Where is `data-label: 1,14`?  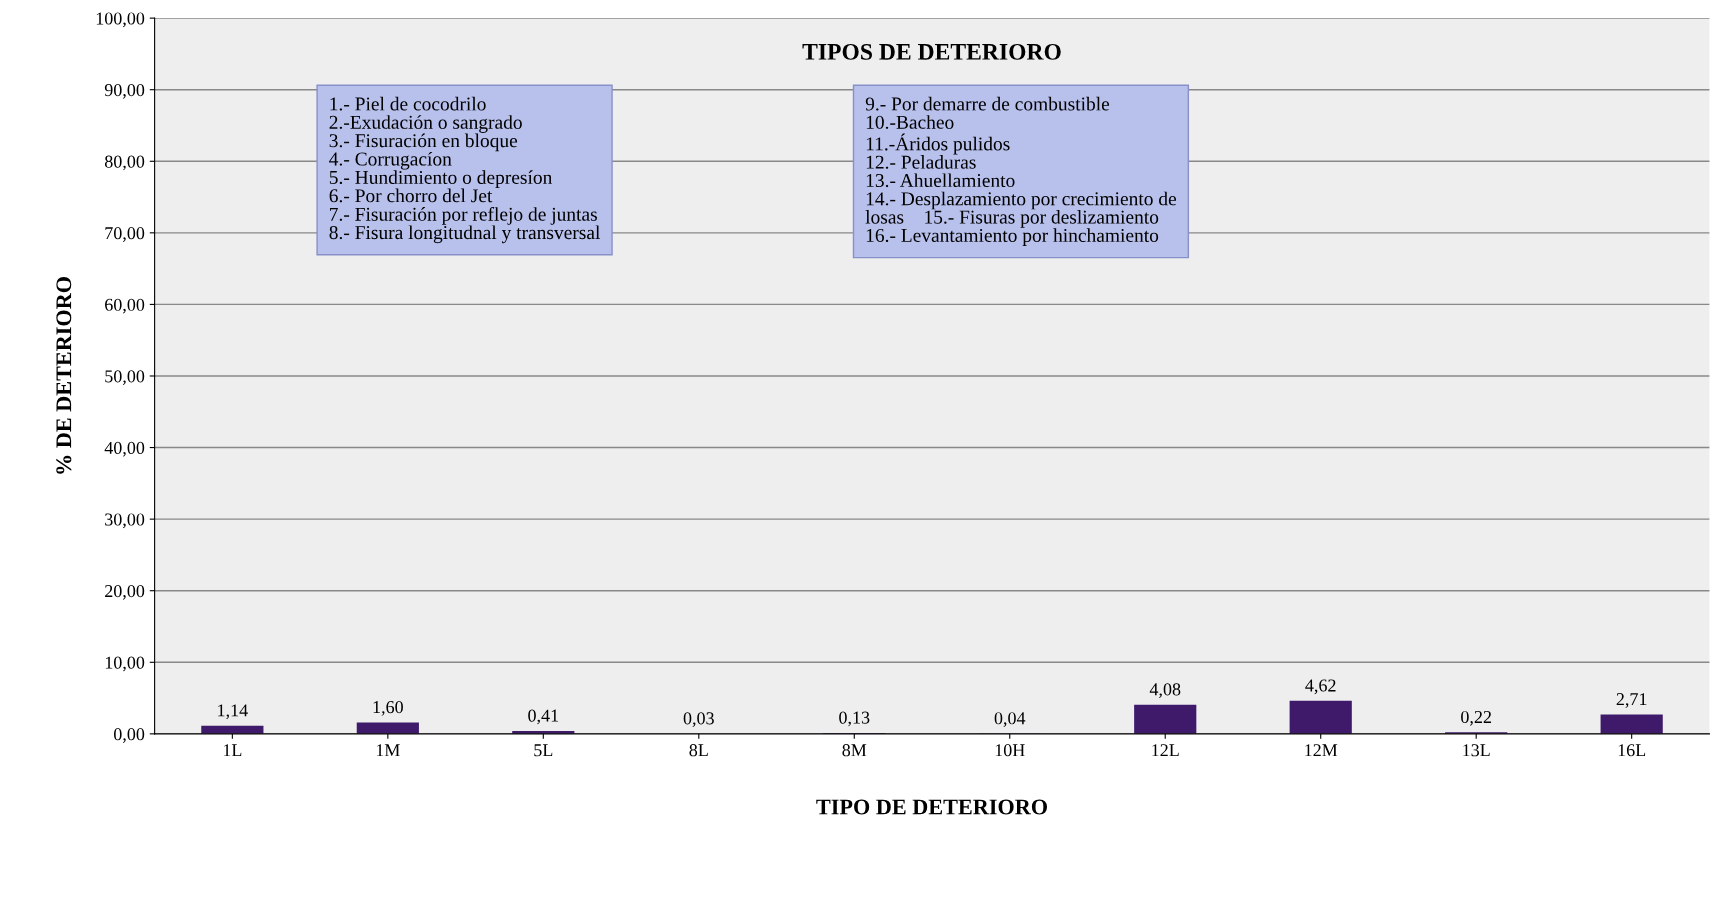
data-label: 1,14 is located at coordinates (233, 712).